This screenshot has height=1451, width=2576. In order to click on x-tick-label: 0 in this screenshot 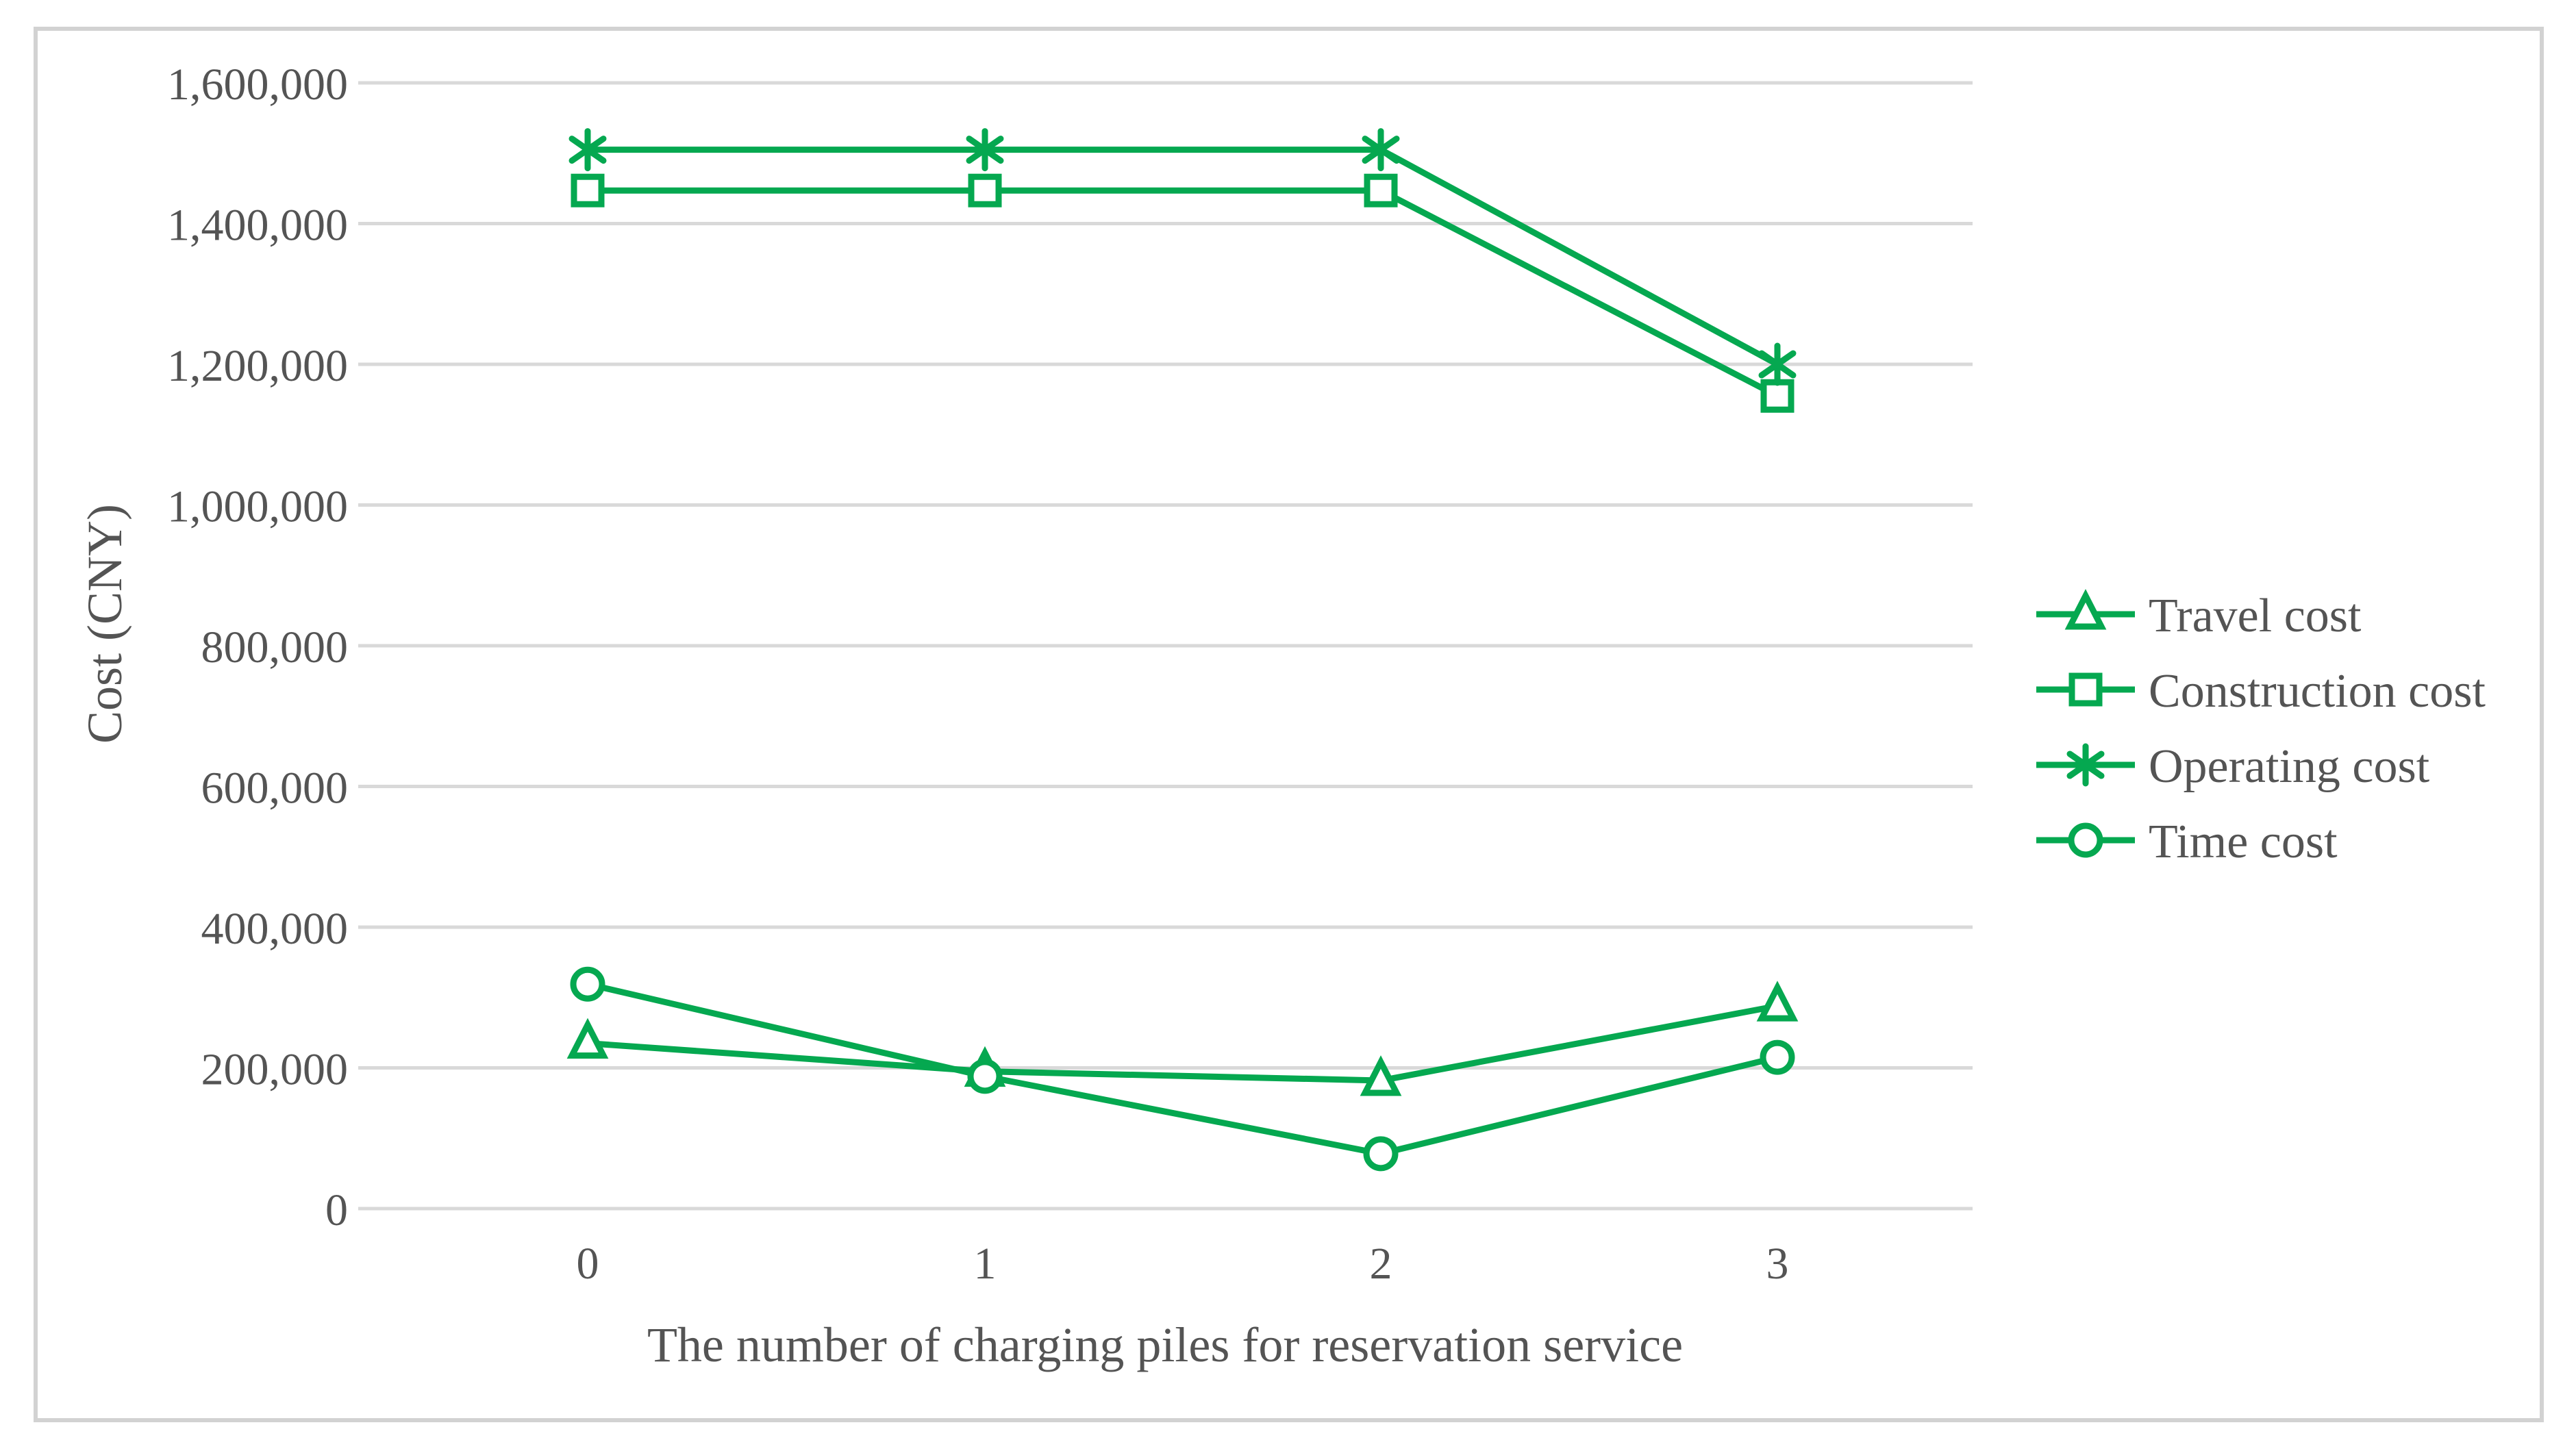, I will do `click(588, 1264)`.